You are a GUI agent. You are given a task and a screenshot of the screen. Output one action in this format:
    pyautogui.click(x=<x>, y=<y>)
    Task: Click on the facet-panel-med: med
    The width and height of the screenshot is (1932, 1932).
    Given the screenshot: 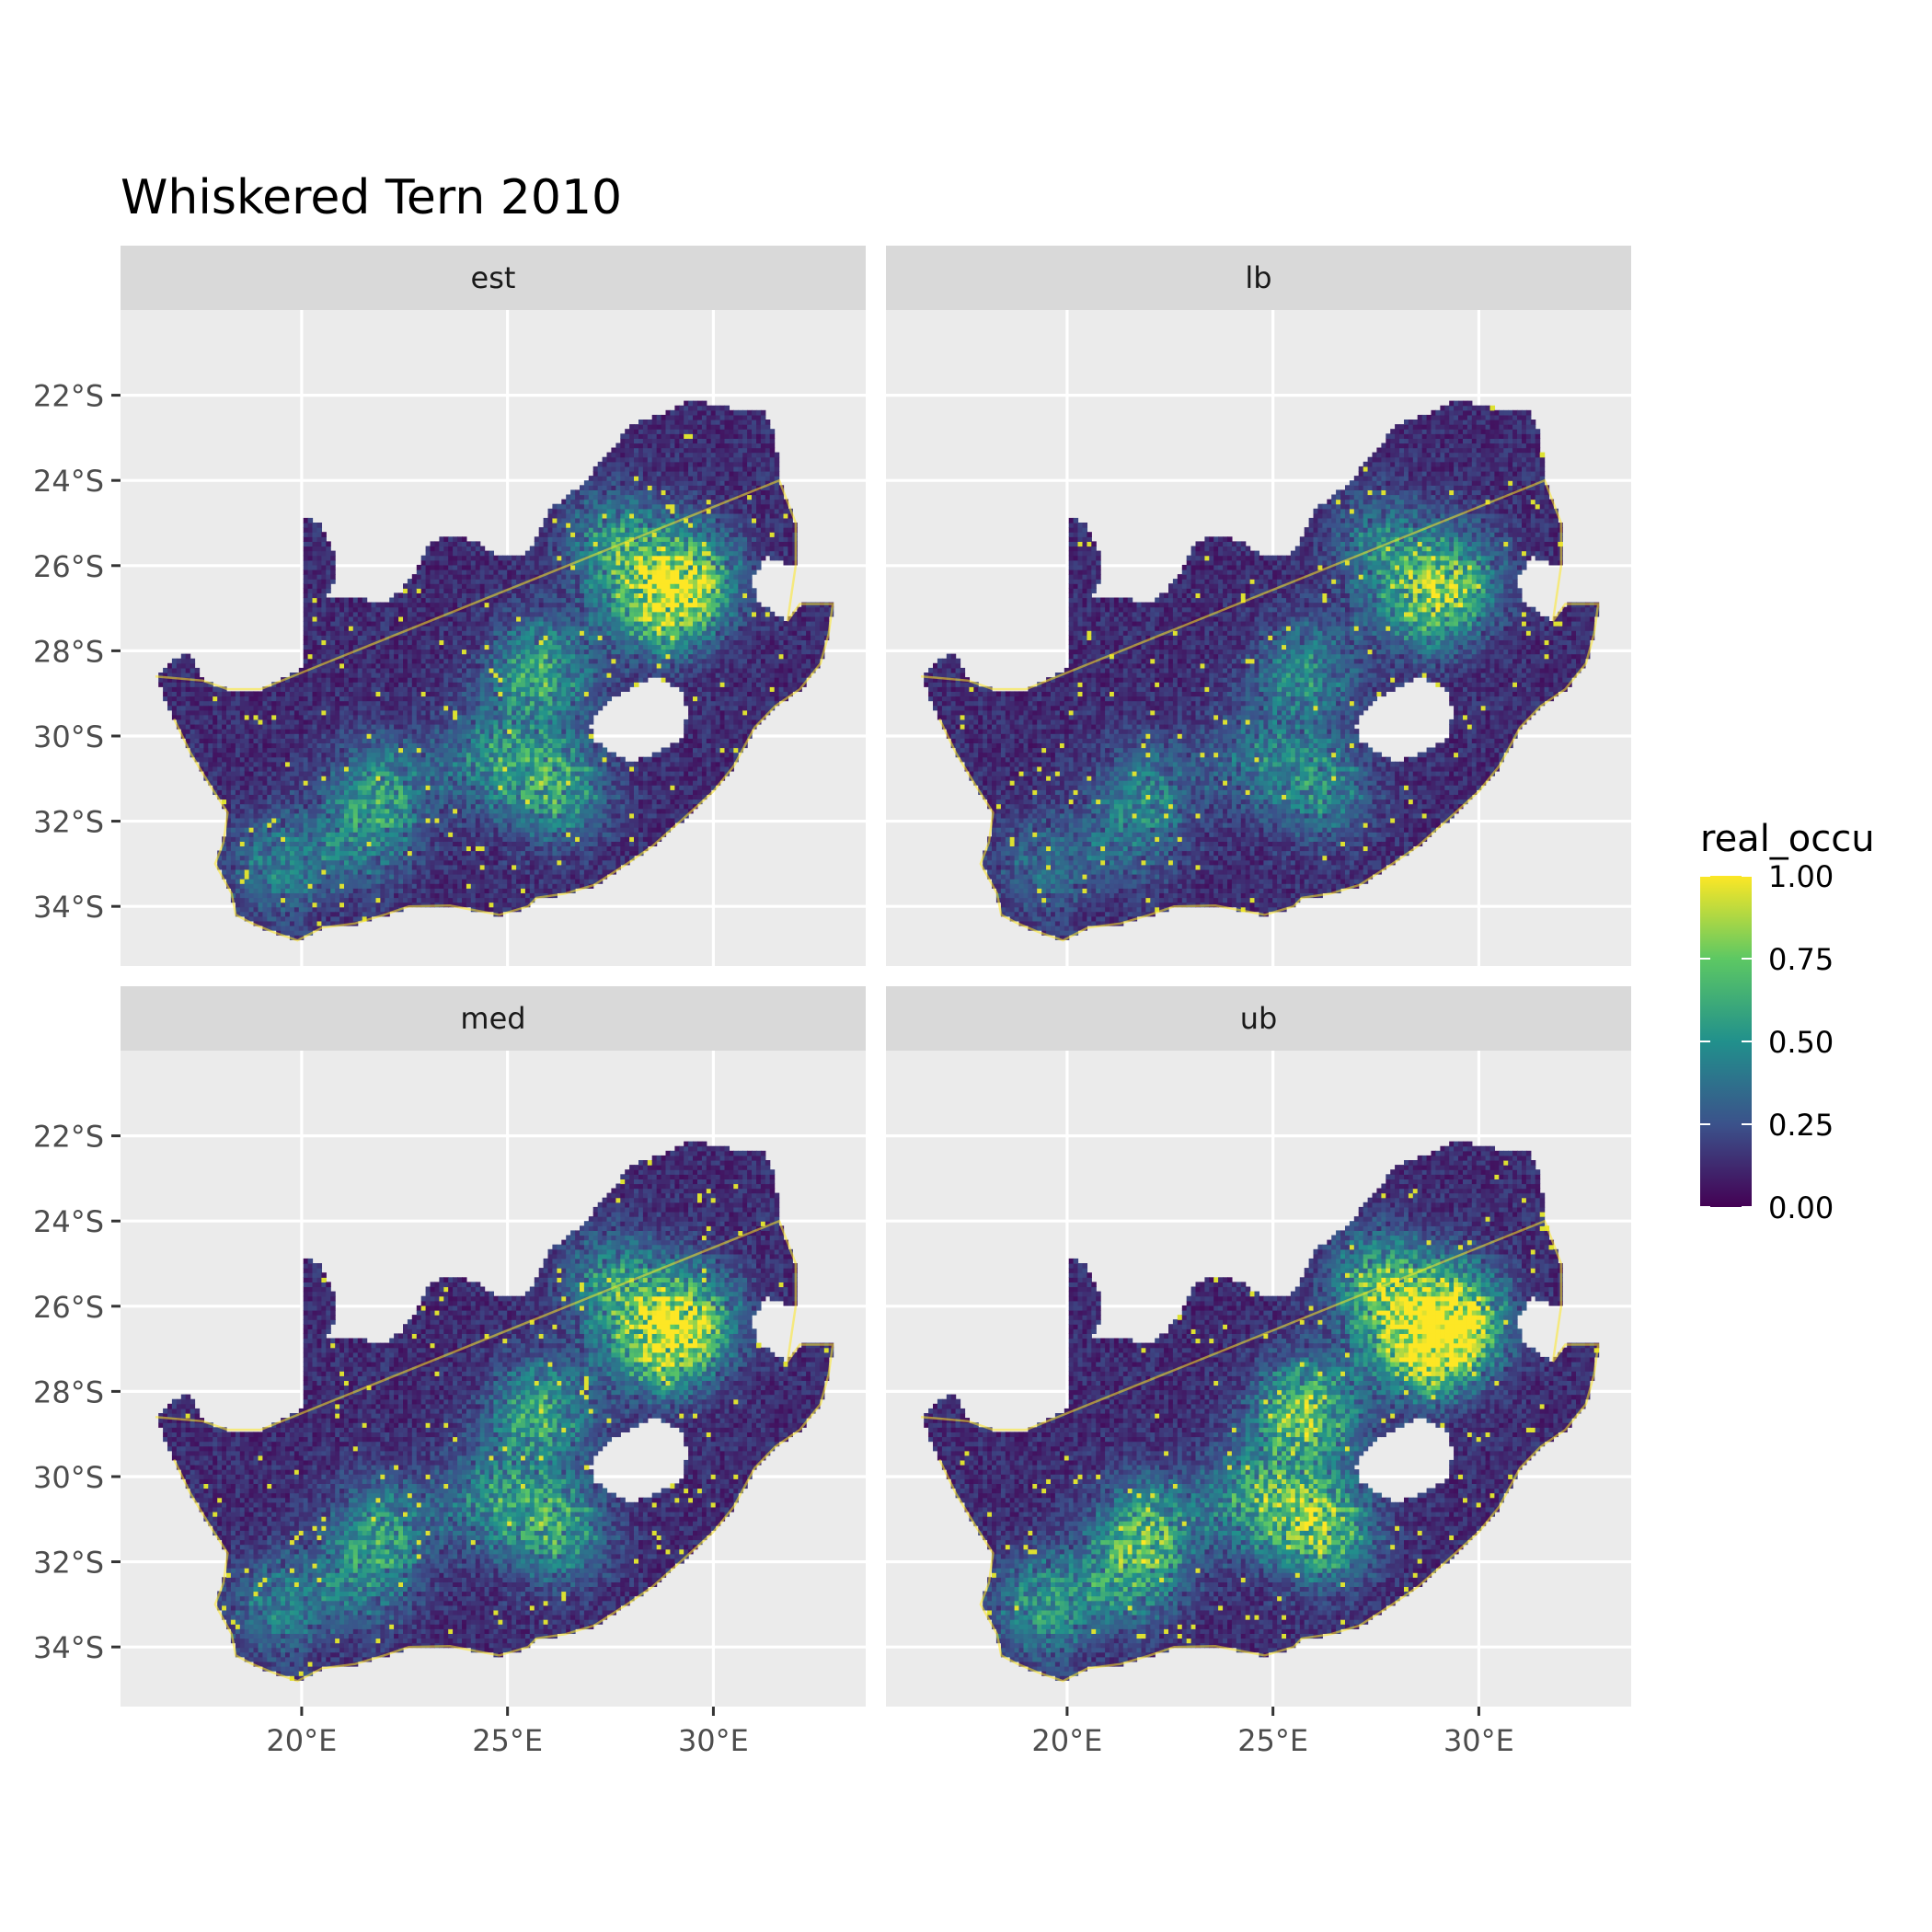 What is the action you would take?
    pyautogui.click(x=493, y=1346)
    